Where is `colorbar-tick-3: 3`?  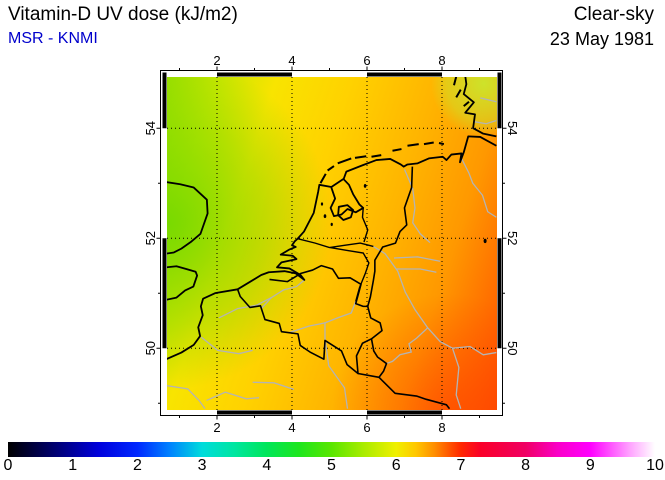
colorbar-tick-3: 3 is located at coordinates (202, 465).